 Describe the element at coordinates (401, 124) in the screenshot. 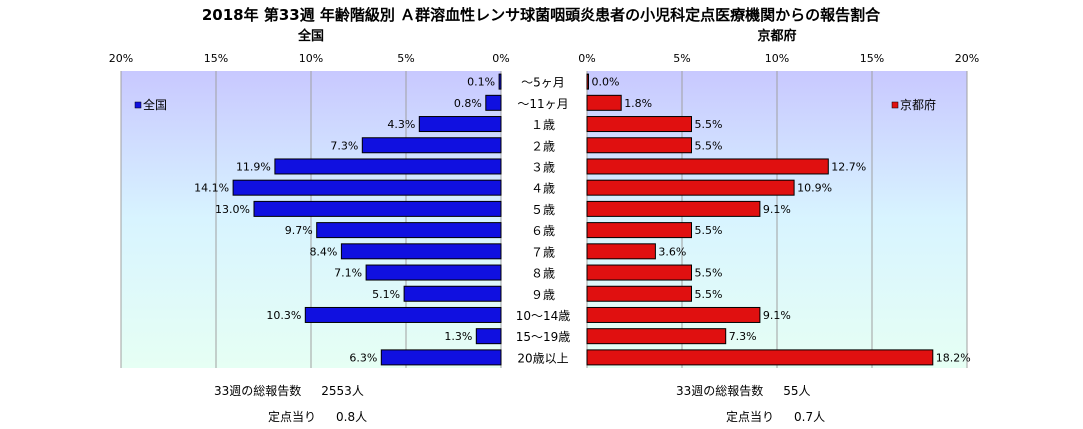

I see `data-label: 4.3%` at that location.